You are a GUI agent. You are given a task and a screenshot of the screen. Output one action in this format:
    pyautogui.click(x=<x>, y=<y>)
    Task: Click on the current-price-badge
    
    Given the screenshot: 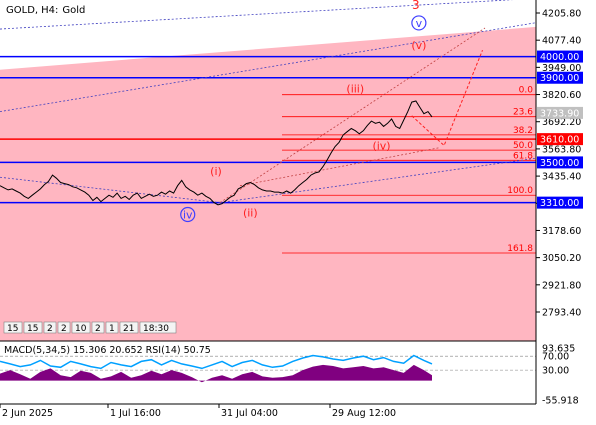 What is the action you would take?
    pyautogui.click(x=560, y=112)
    